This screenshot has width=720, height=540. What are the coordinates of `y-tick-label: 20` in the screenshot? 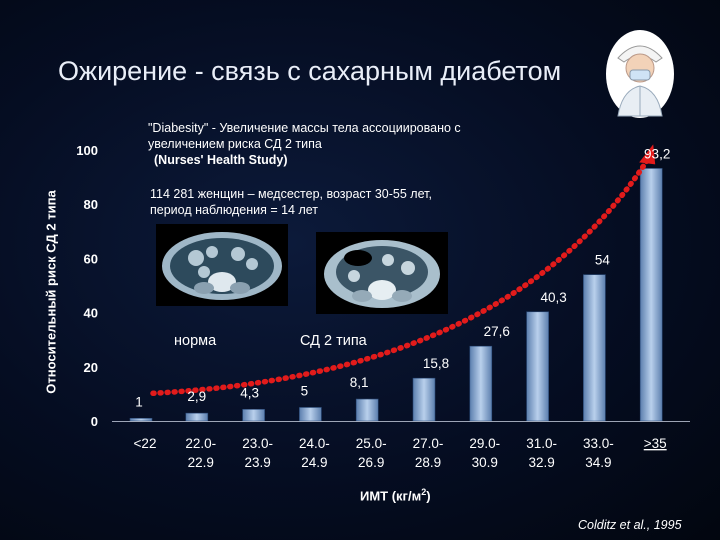 It's located at (91, 367).